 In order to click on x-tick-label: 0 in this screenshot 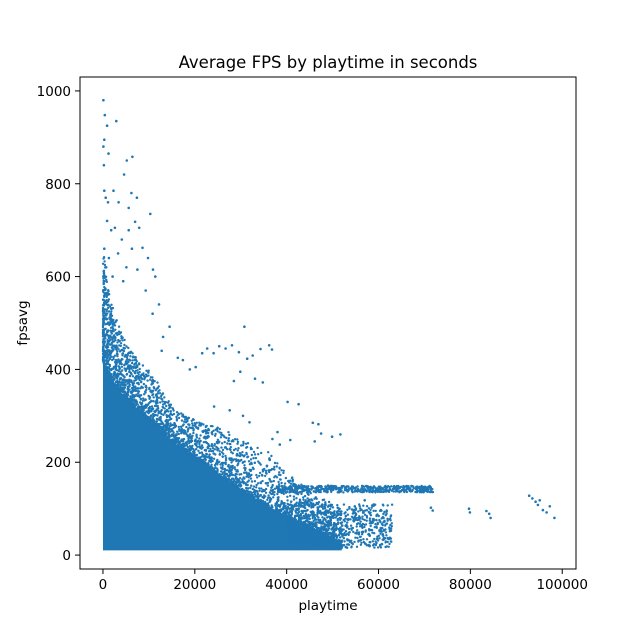, I will do `click(103, 585)`.